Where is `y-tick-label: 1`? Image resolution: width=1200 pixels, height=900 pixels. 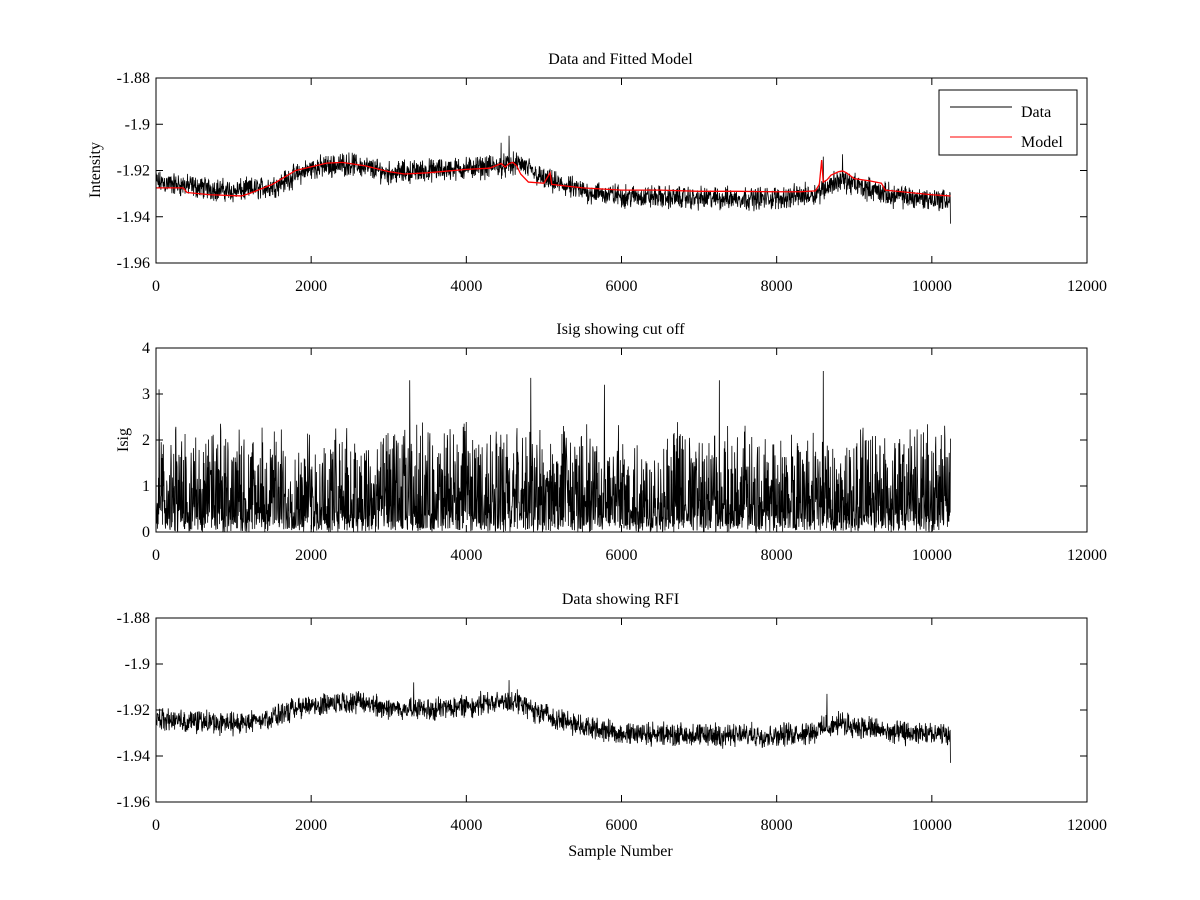 y-tick-label: 1 is located at coordinates (146, 486).